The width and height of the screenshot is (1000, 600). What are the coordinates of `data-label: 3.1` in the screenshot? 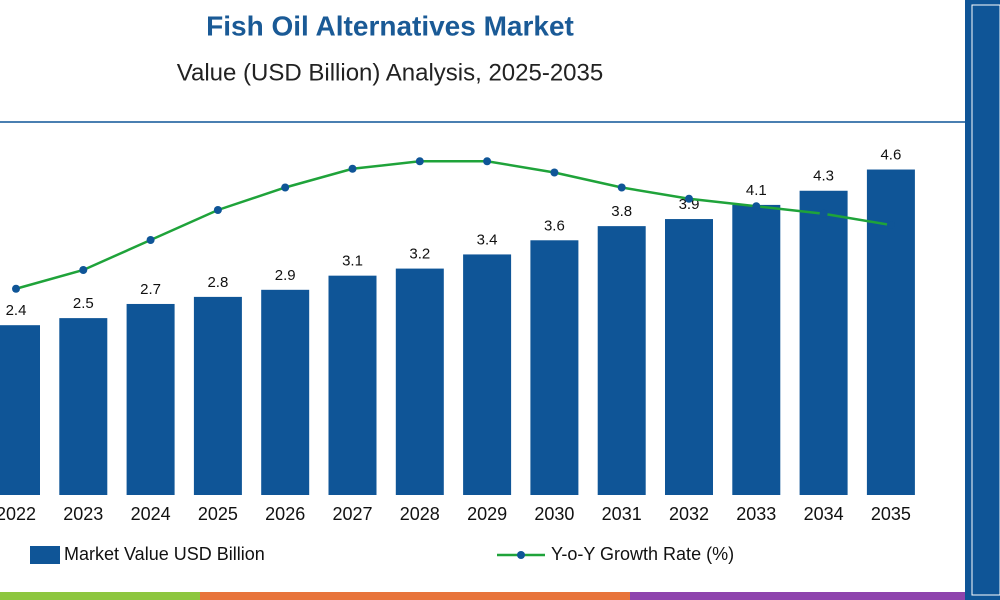 It's located at (352, 261).